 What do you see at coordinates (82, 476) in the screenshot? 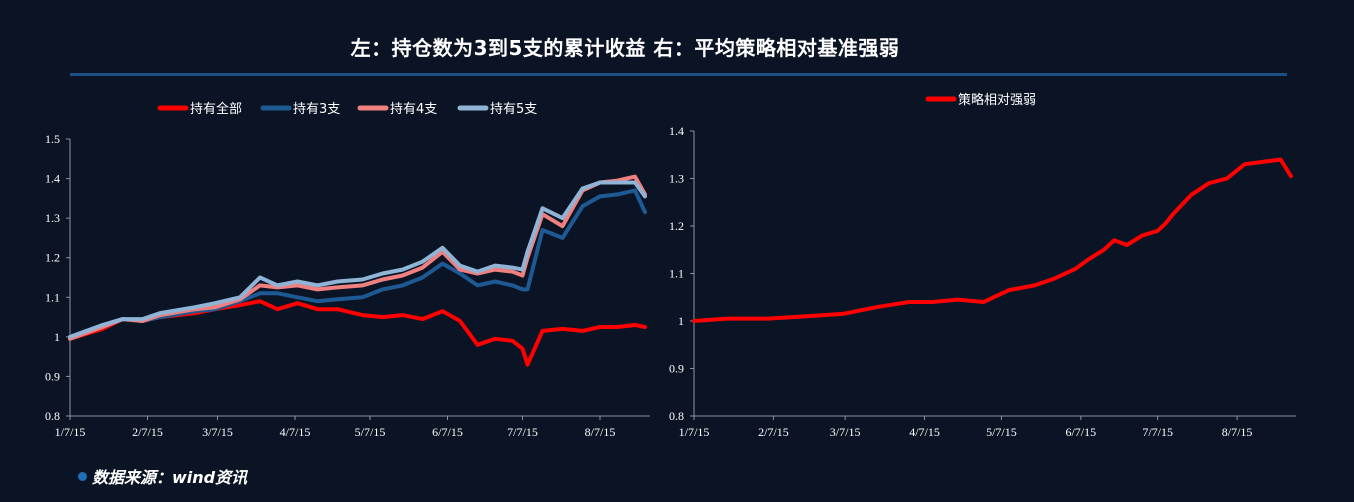
I see `bullet-icon` at bounding box center [82, 476].